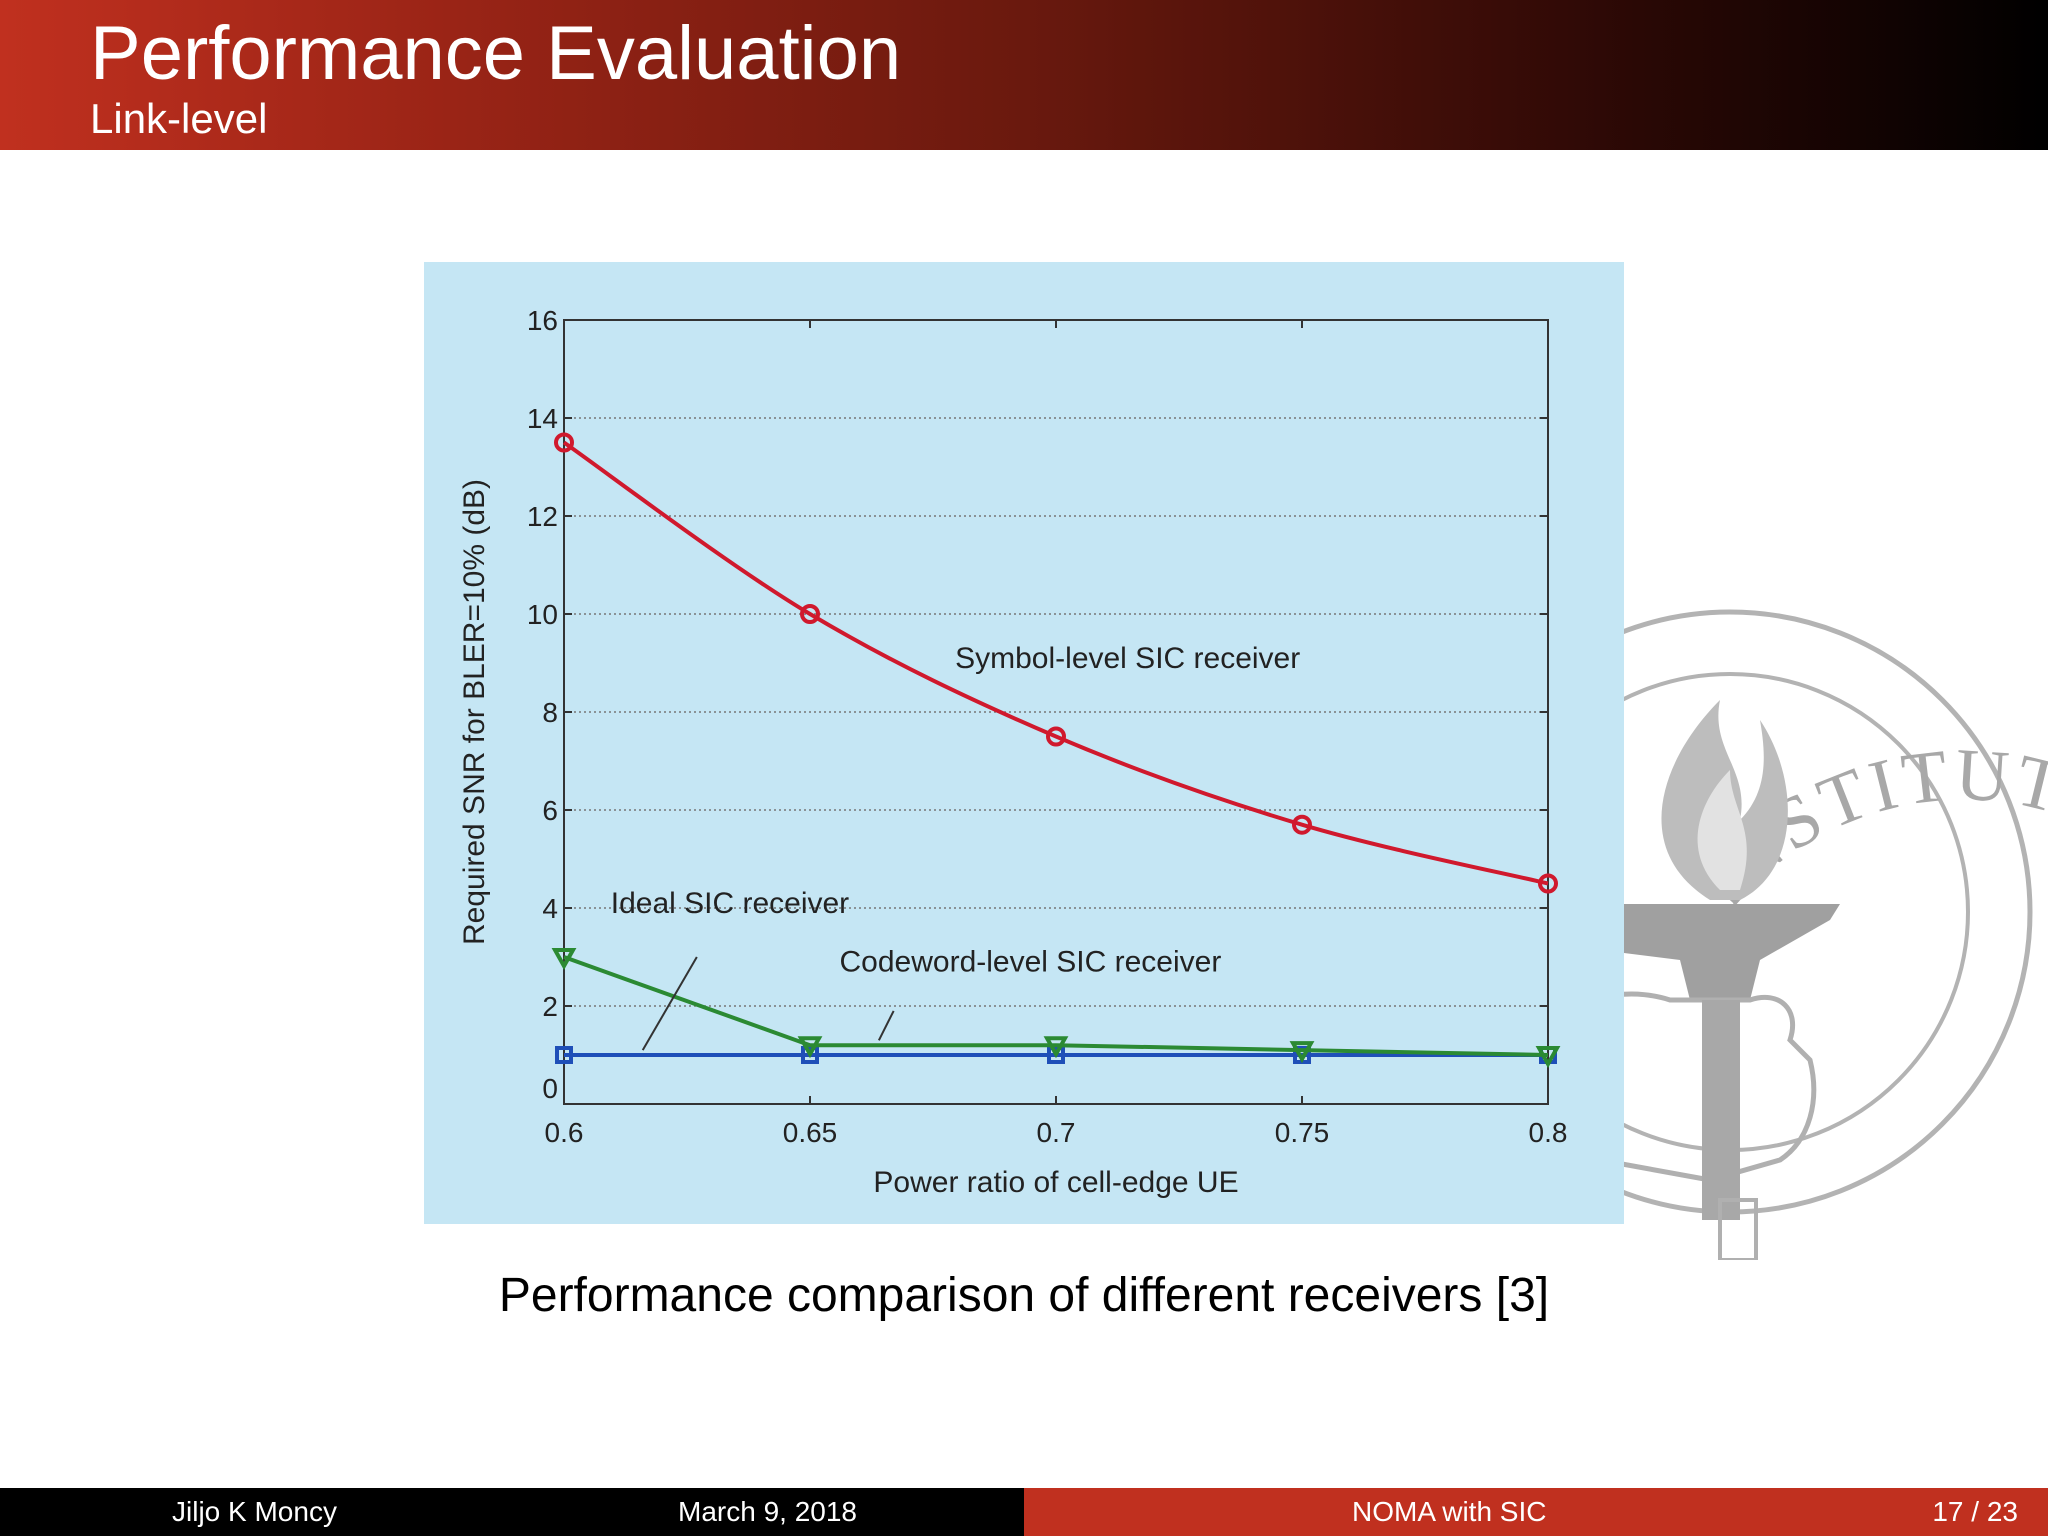 The height and width of the screenshot is (1536, 2048). I want to click on y-tick-label: 12, so click(542, 516).